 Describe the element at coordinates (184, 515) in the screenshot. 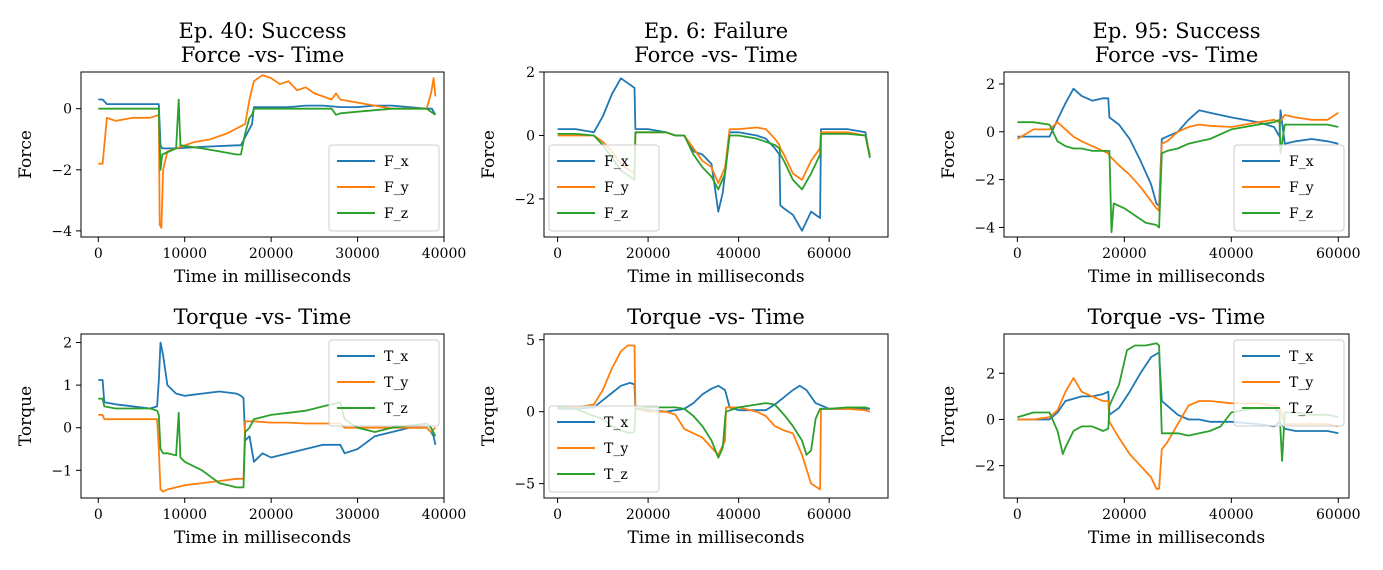

I see `x-tick-label: 10000` at that location.